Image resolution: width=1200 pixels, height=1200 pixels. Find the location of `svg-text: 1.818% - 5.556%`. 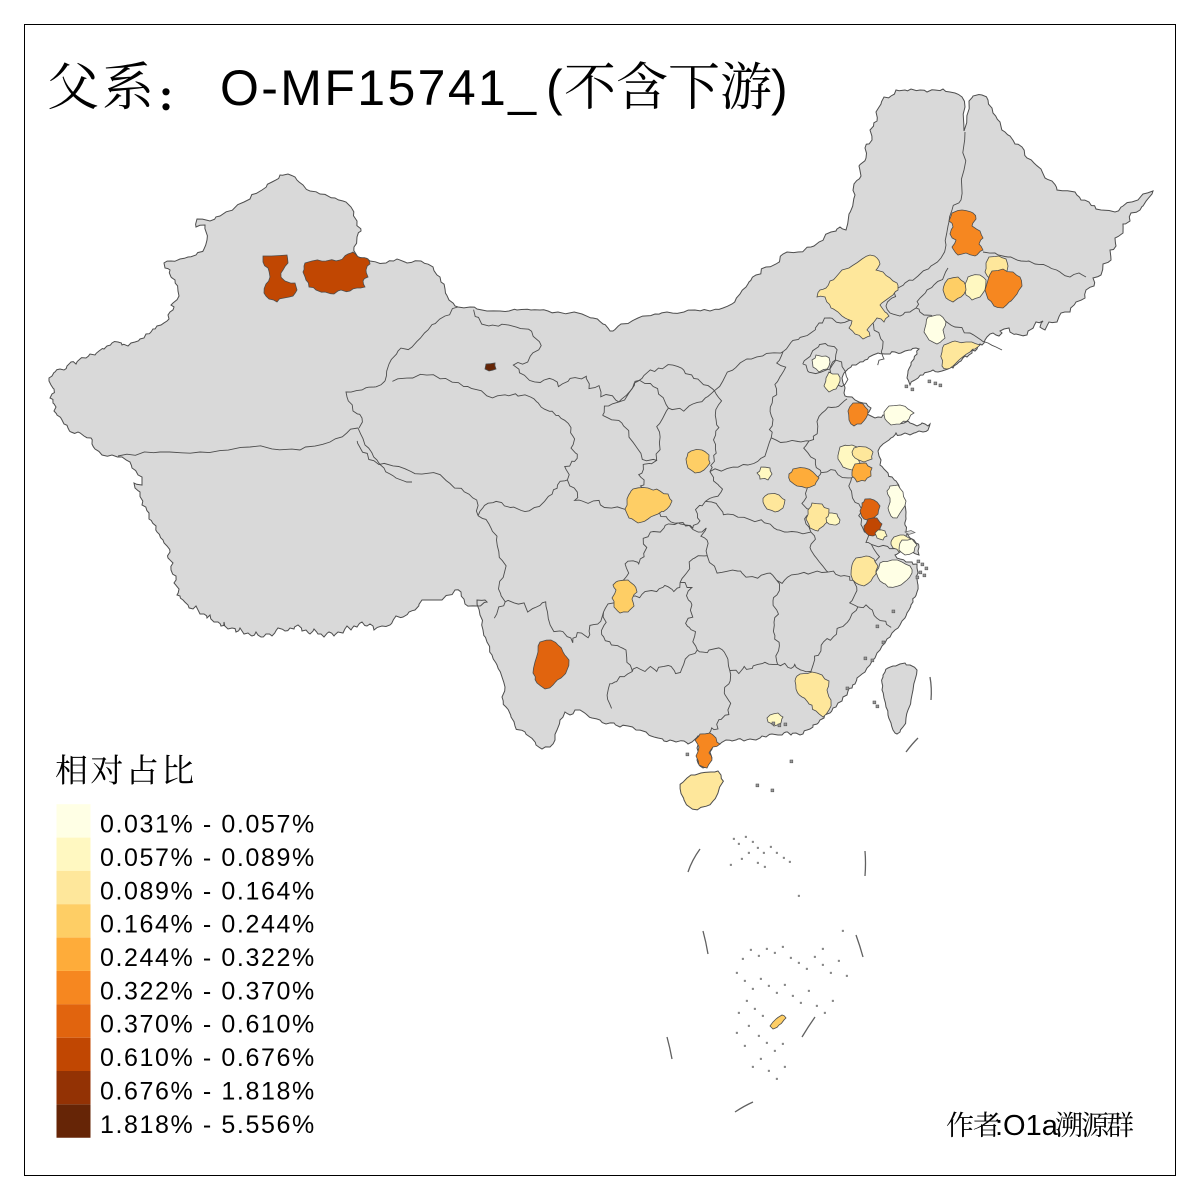

svg-text: 1.818% - 5.556% is located at coordinates (208, 1125).